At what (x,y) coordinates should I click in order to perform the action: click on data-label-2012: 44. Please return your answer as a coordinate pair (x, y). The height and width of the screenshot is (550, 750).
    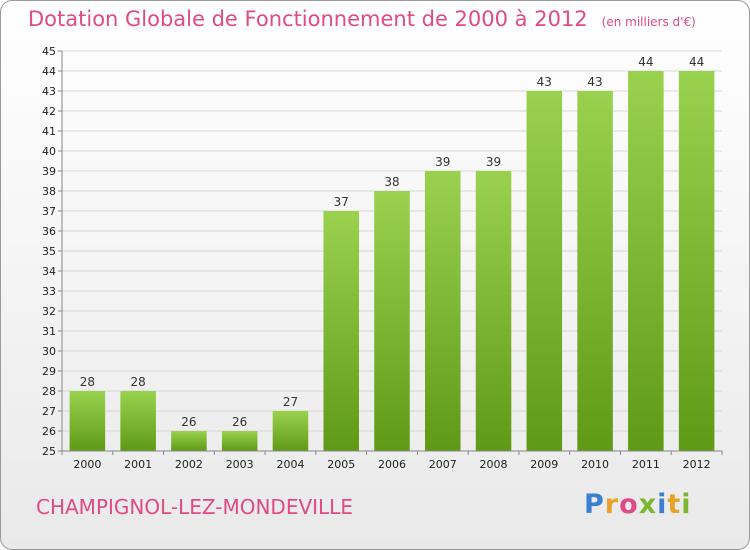
    Looking at the image, I should click on (696, 62).